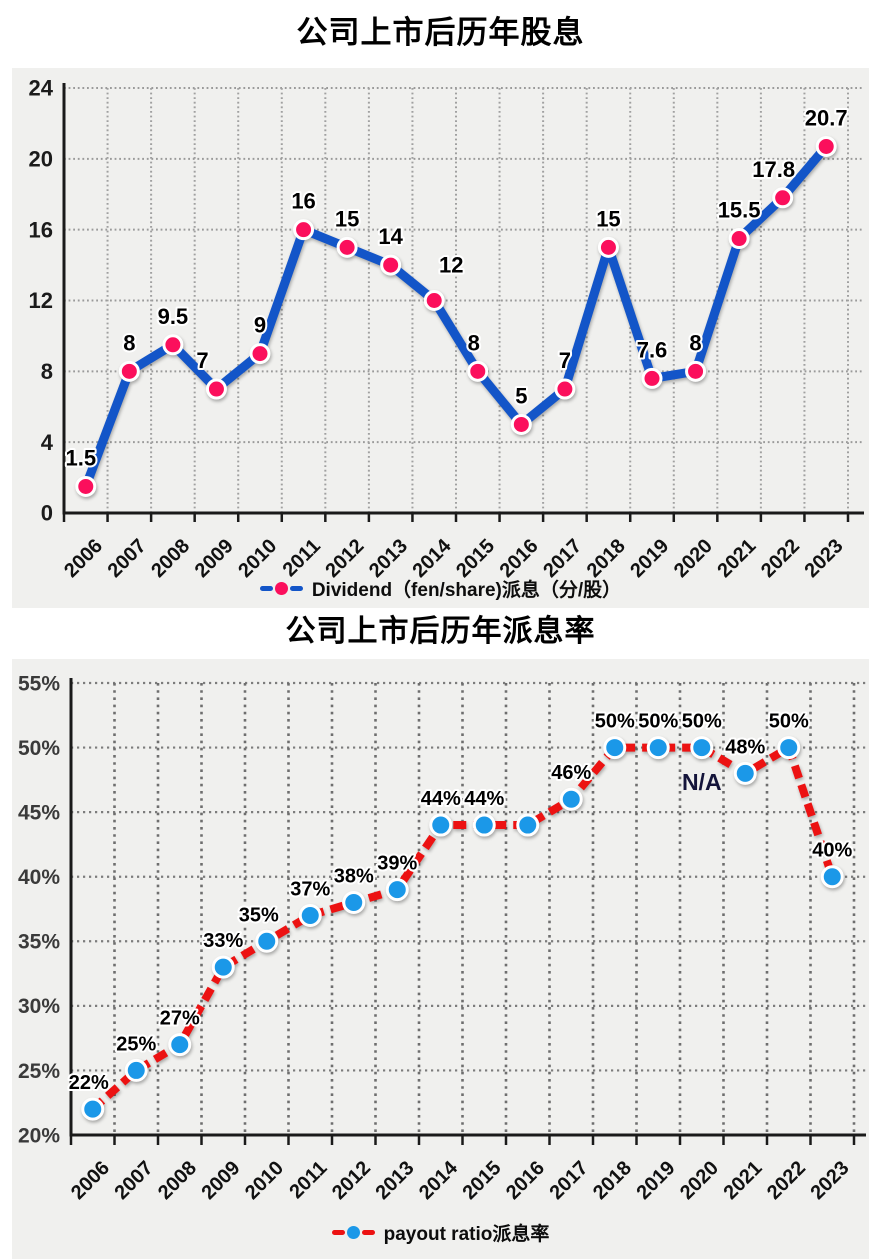 The width and height of the screenshot is (881, 1259). What do you see at coordinates (39, 683) in the screenshot?
I see `y-tick-label: 55%` at bounding box center [39, 683].